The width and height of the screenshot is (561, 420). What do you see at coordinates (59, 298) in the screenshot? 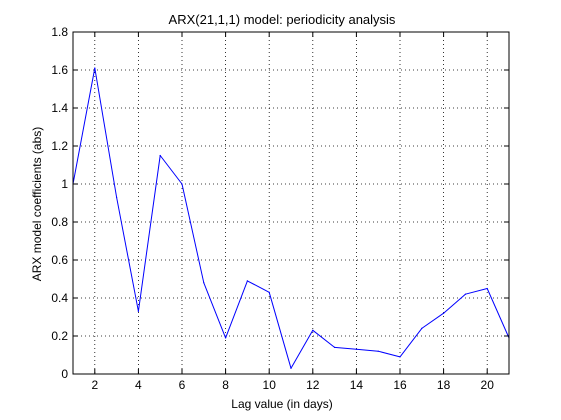
I see `y-tick-label: 0.4` at bounding box center [59, 298].